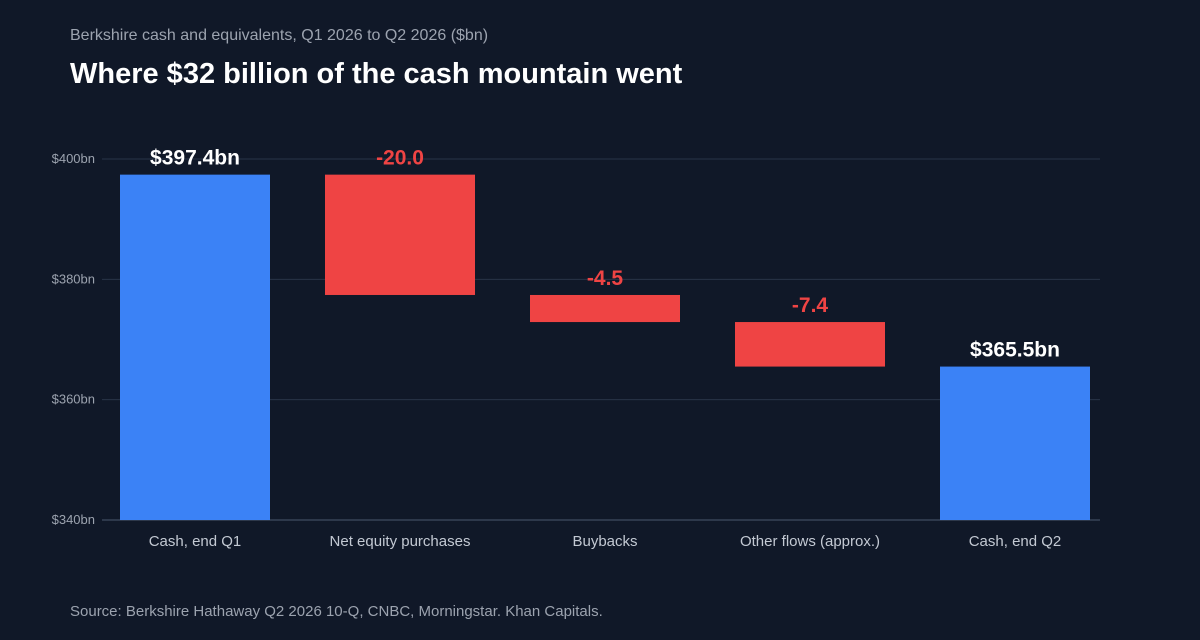 Image resolution: width=1200 pixels, height=640 pixels. What do you see at coordinates (73, 399) in the screenshot?
I see `y-tick-label: $360bn` at bounding box center [73, 399].